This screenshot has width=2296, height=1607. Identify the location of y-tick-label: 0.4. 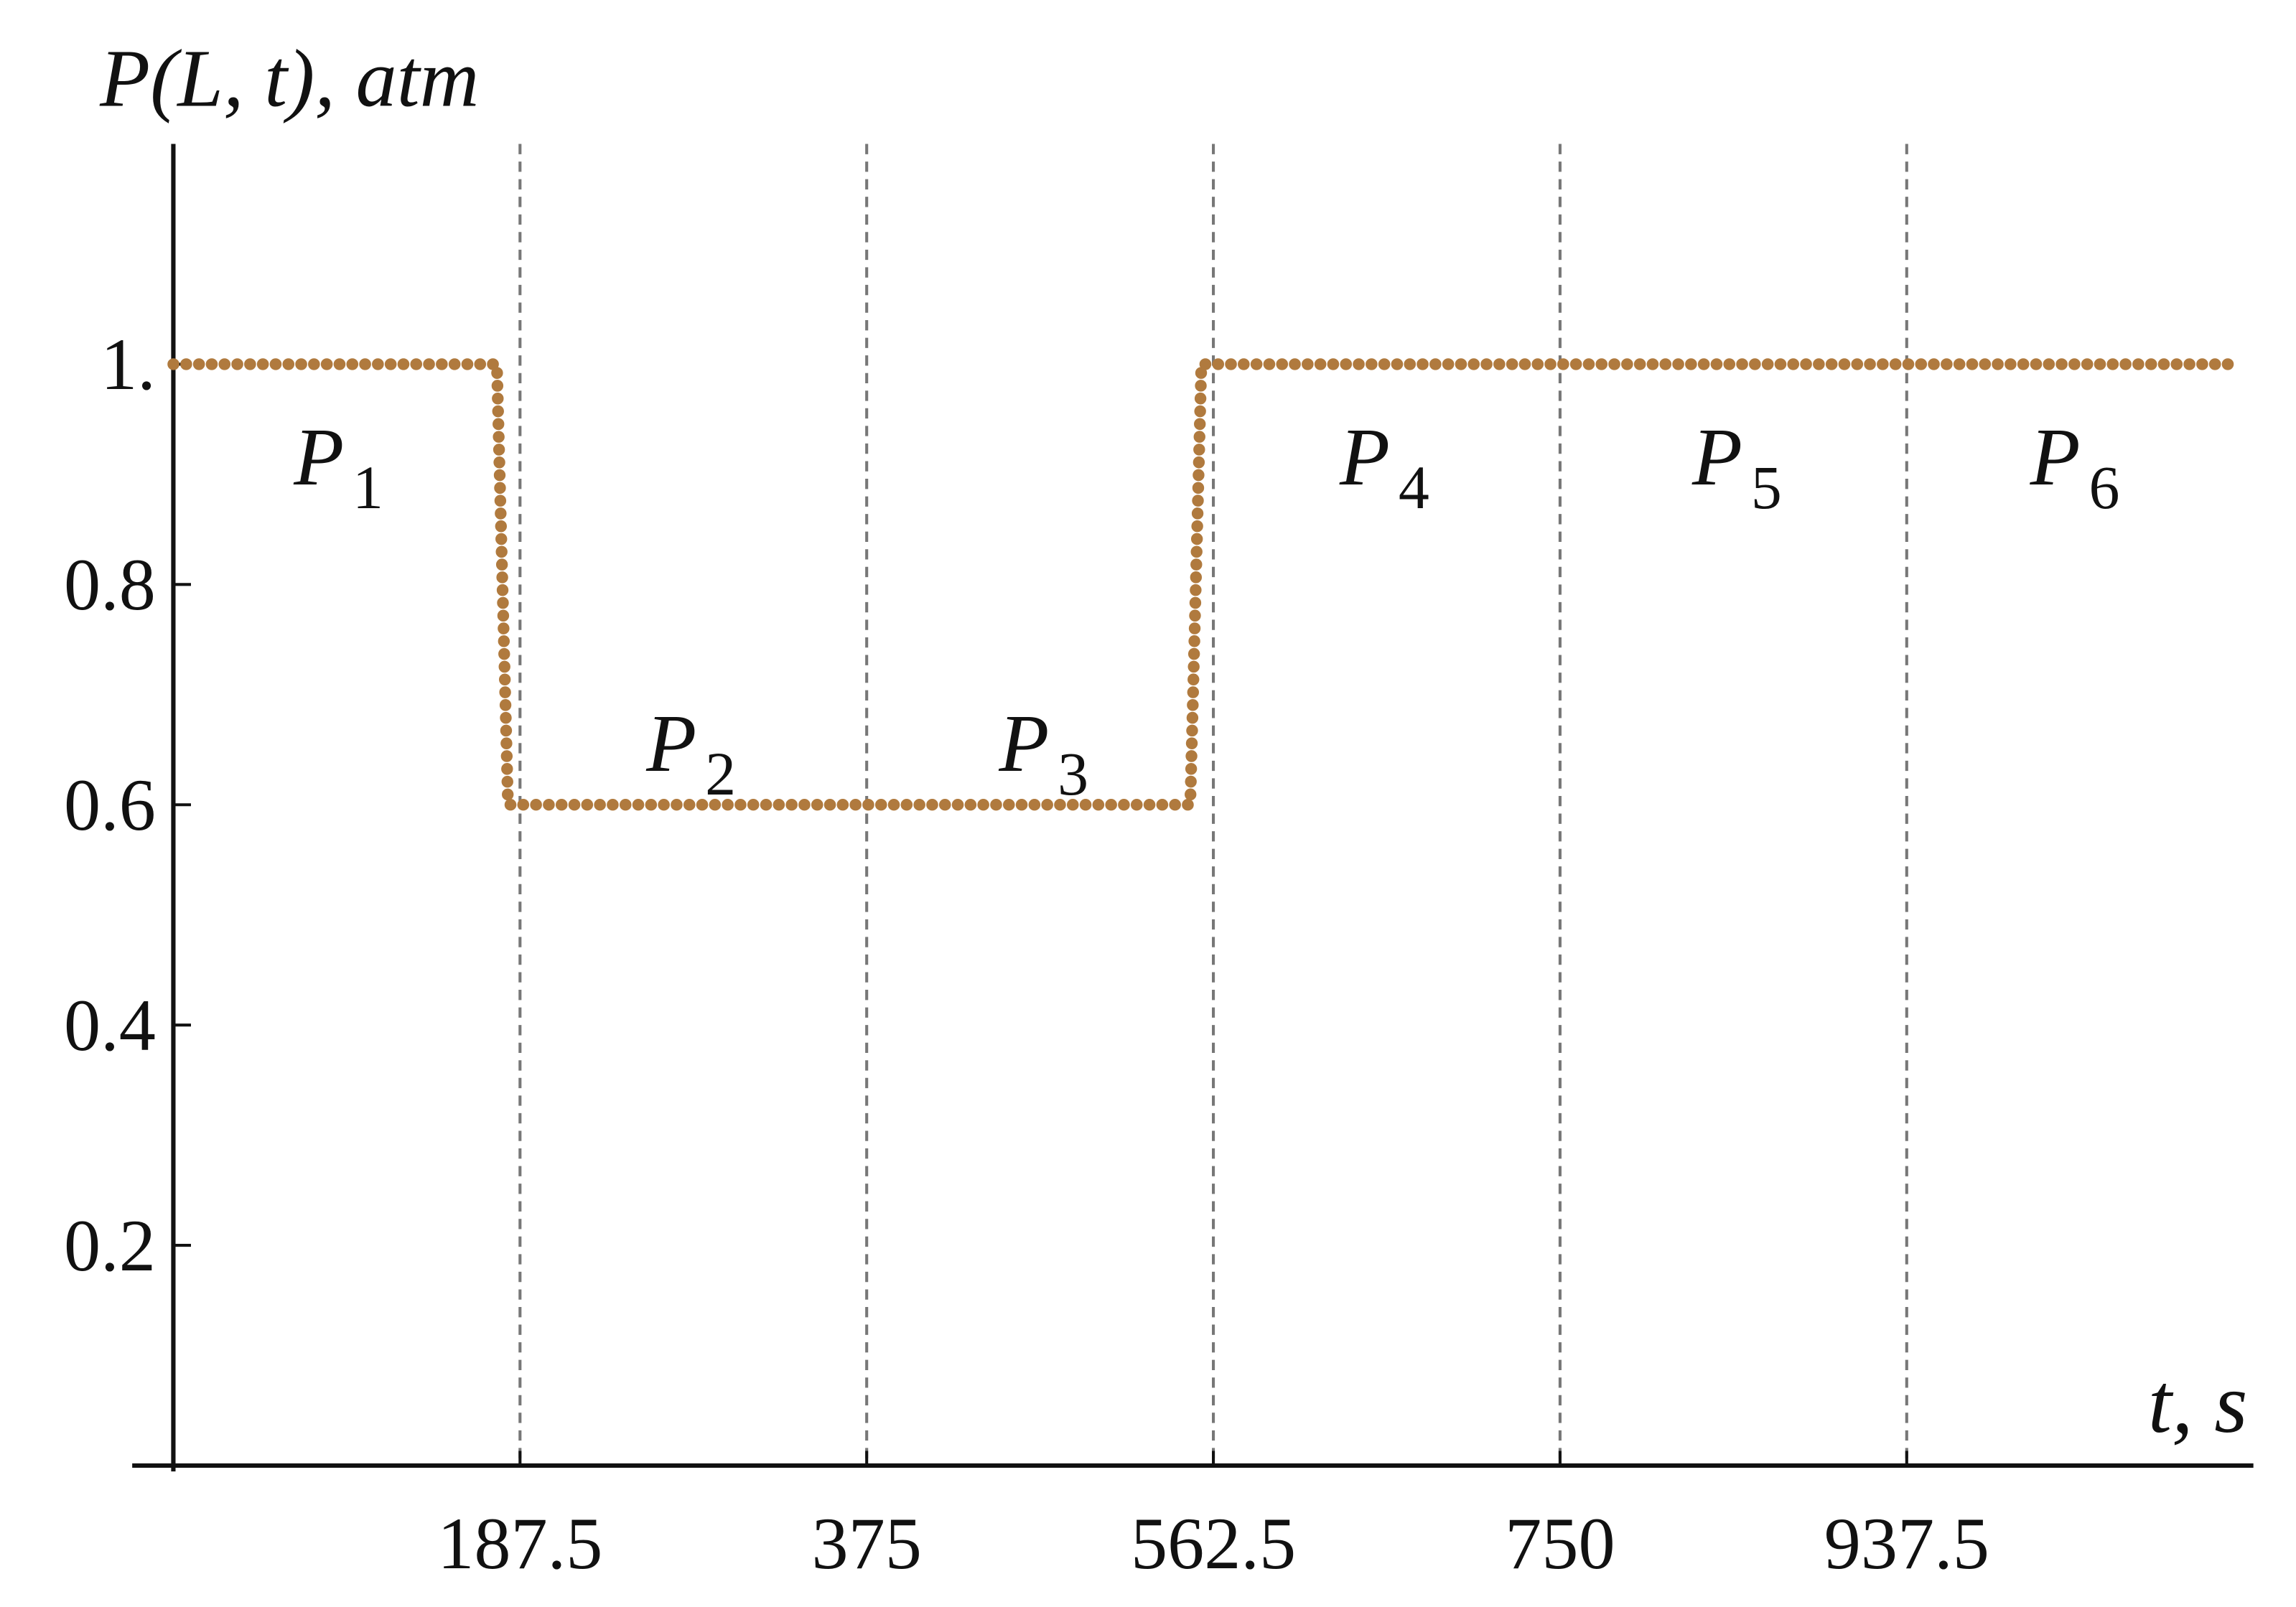
(110, 1026).